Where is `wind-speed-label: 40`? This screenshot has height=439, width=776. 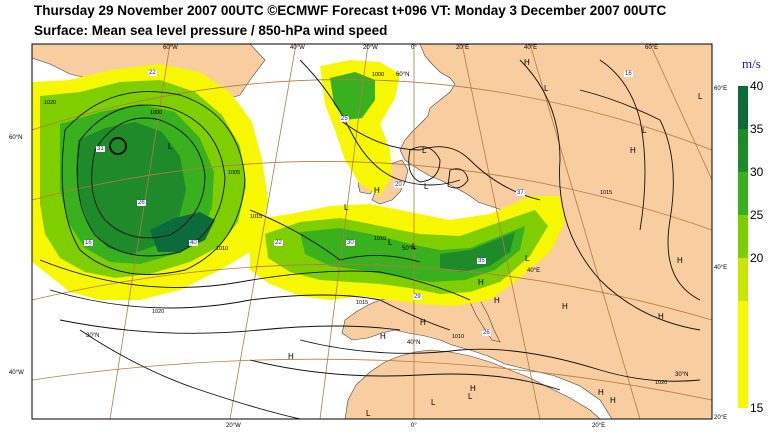 wind-speed-label: 40 is located at coordinates (193, 243).